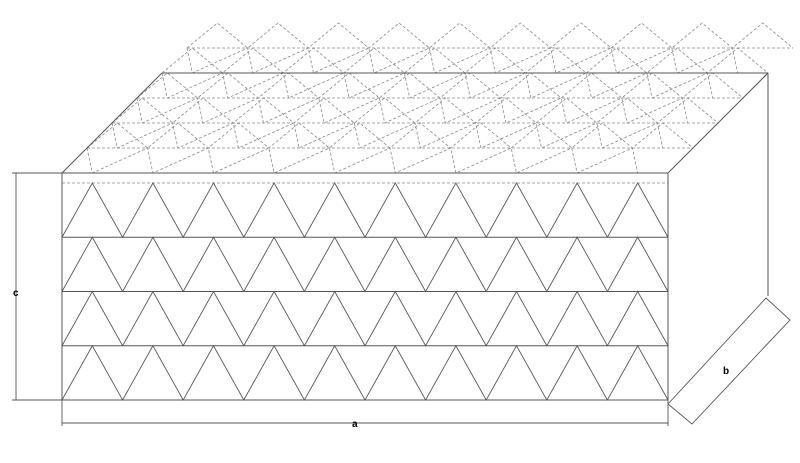 The height and width of the screenshot is (463, 800). I want to click on dimension-label-a: a, so click(355, 424).